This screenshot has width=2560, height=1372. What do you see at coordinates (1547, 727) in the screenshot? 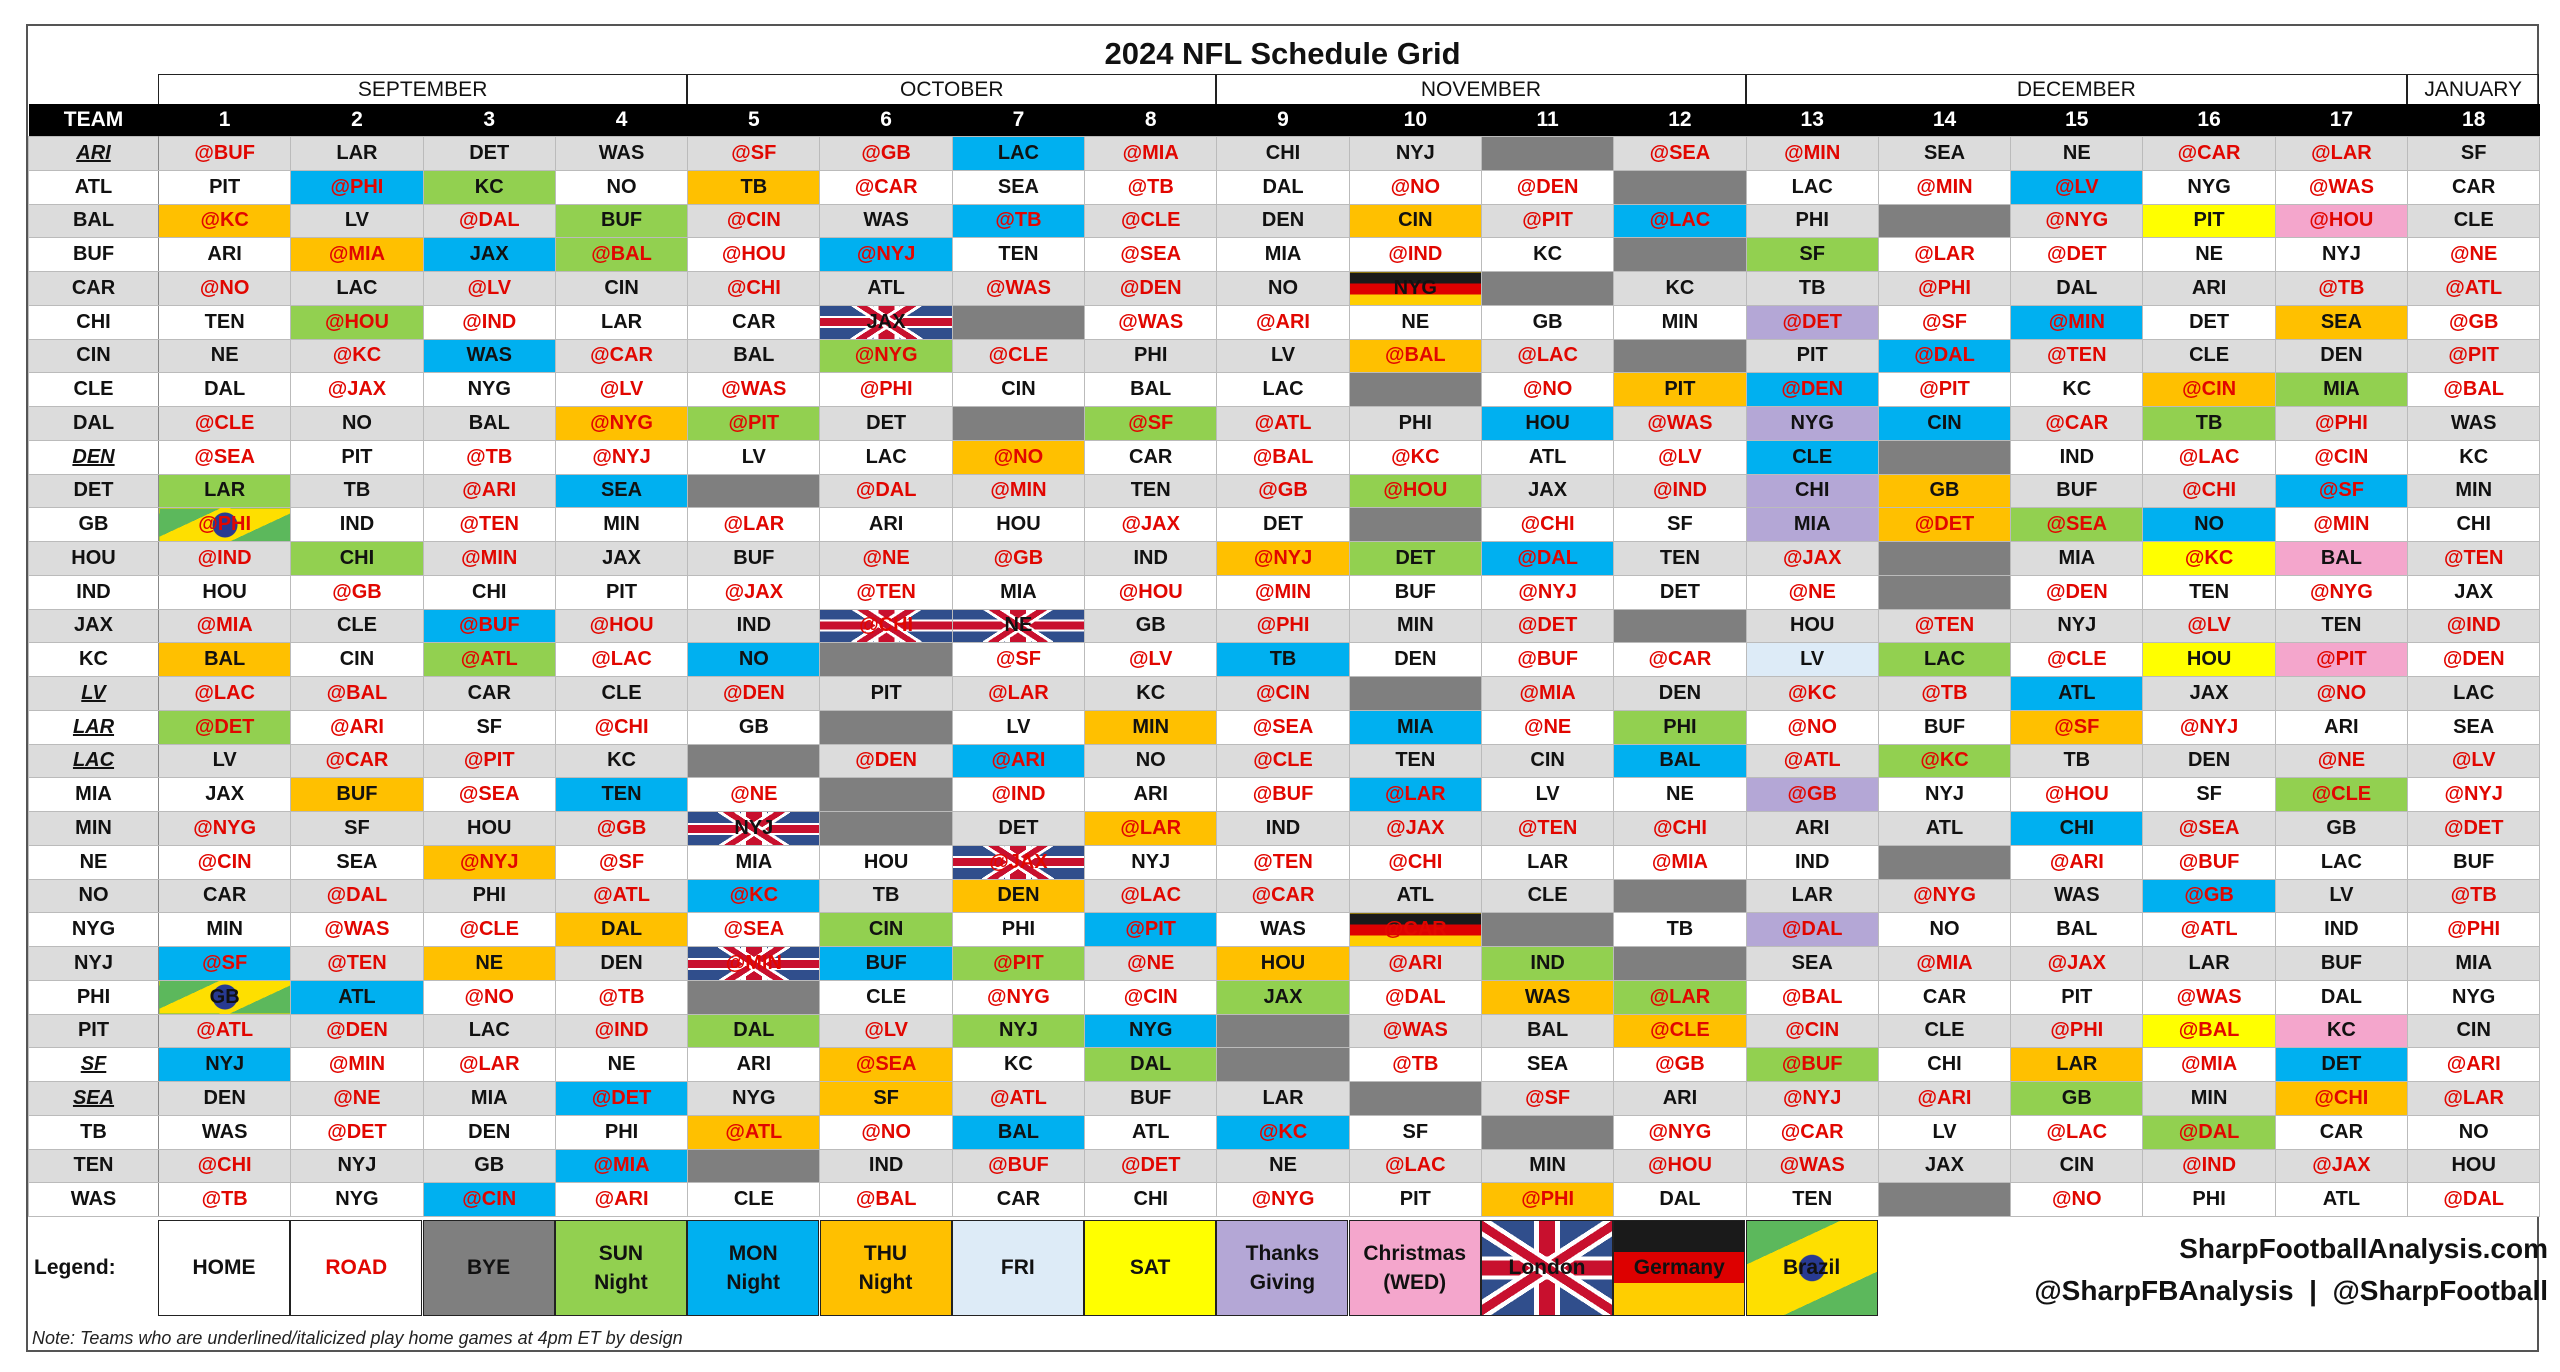
I see `game-cell: @NE` at bounding box center [1547, 727].